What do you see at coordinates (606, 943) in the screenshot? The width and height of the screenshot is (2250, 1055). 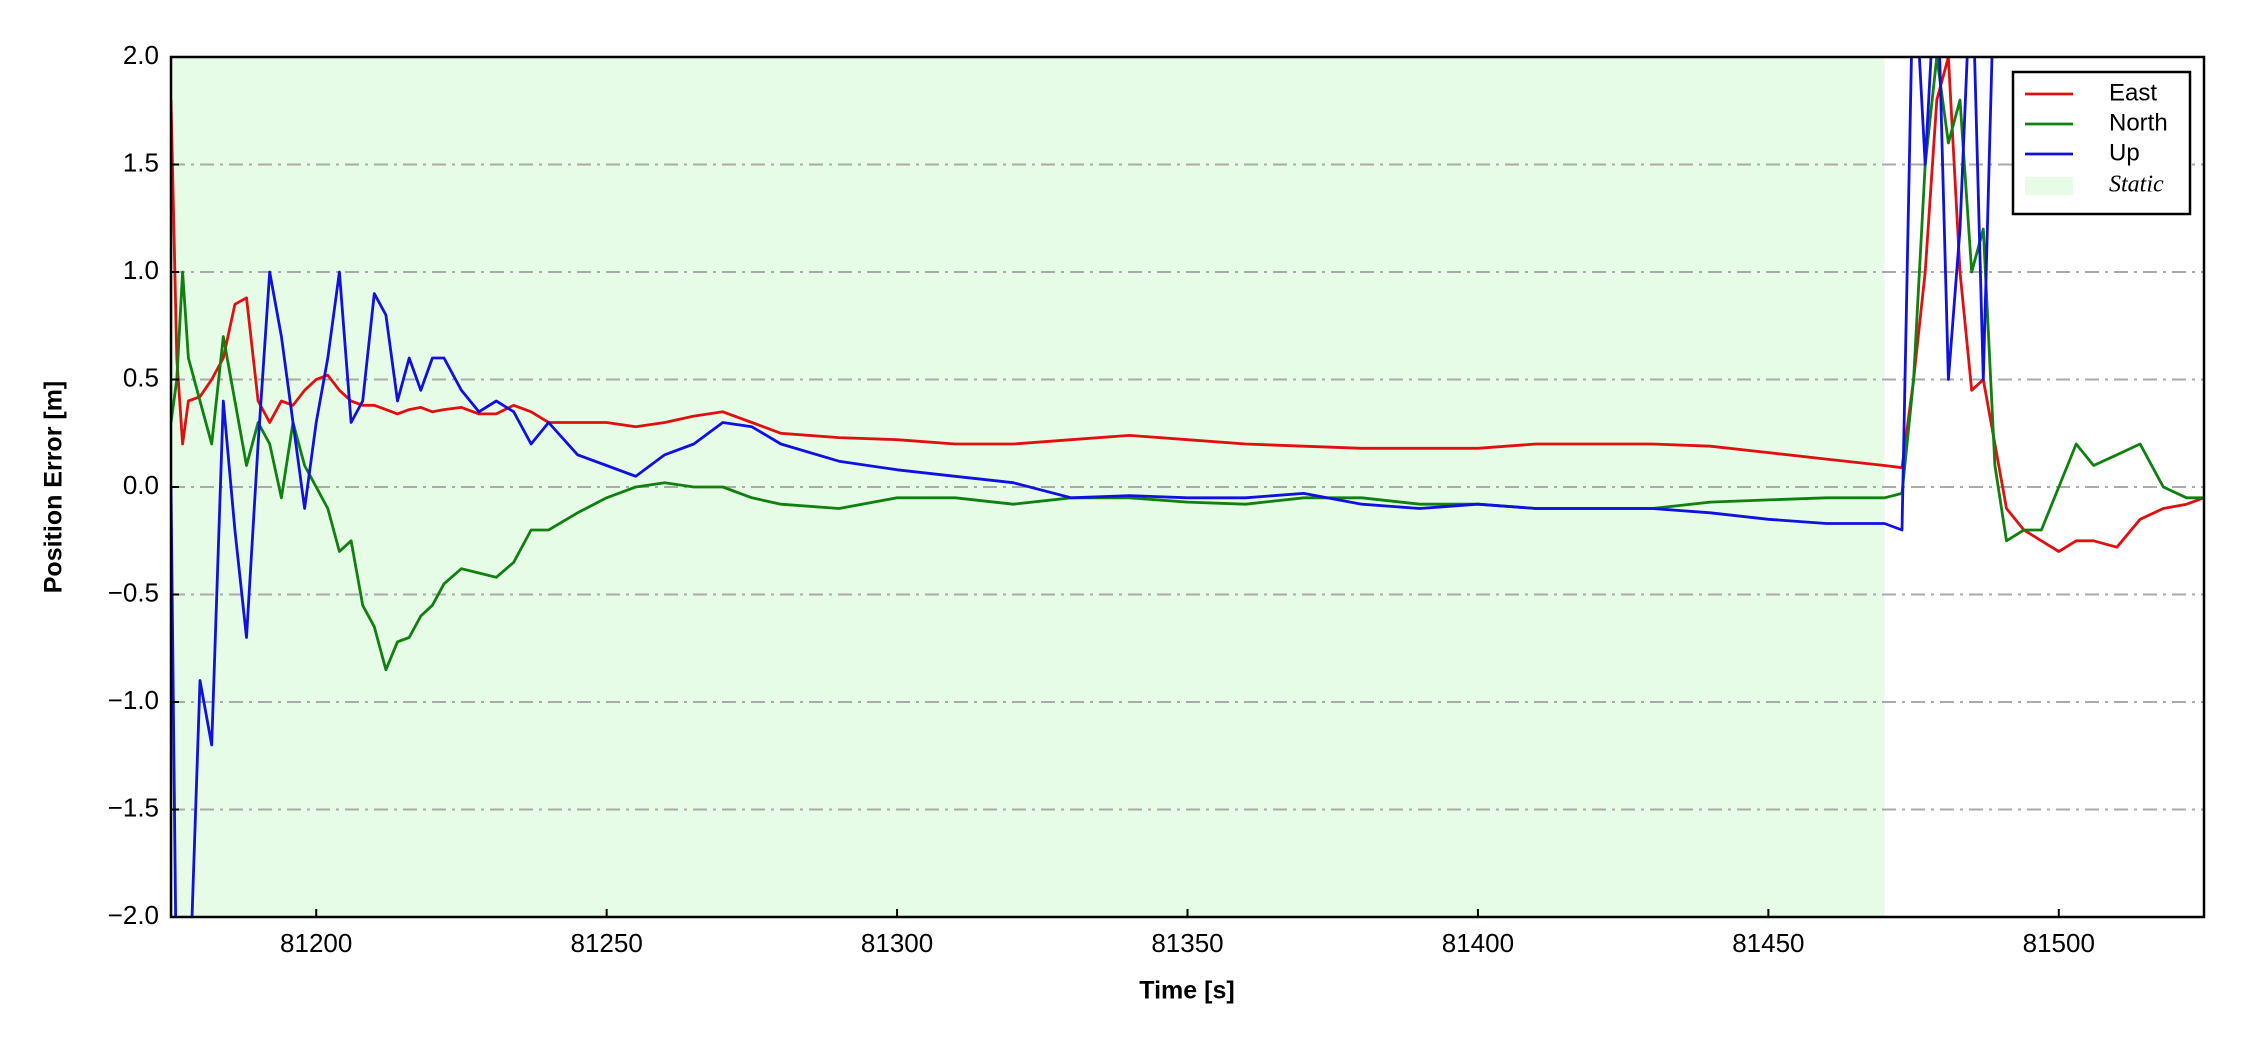 I see `x-tick-label: 81250` at bounding box center [606, 943].